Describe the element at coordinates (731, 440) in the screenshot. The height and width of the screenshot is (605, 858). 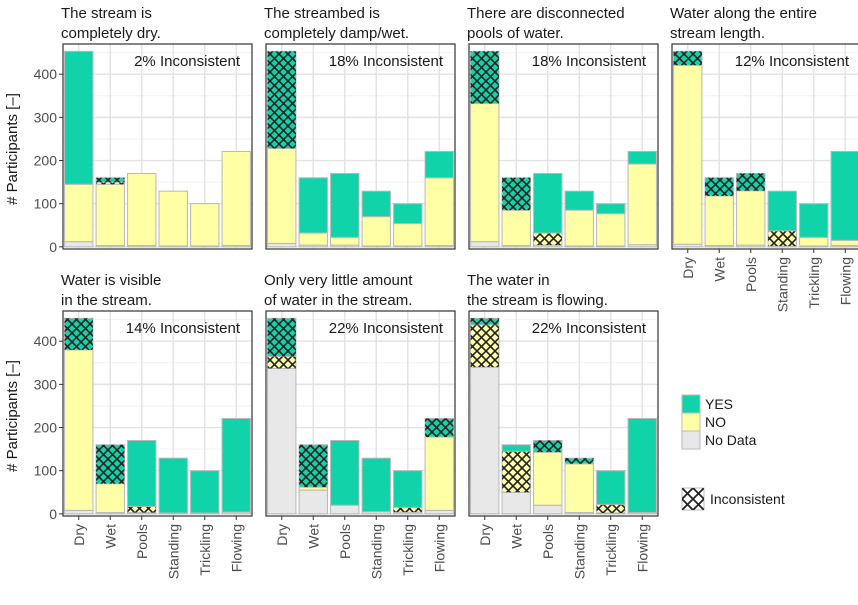
I see `legend-label-nodata: No Data` at that location.